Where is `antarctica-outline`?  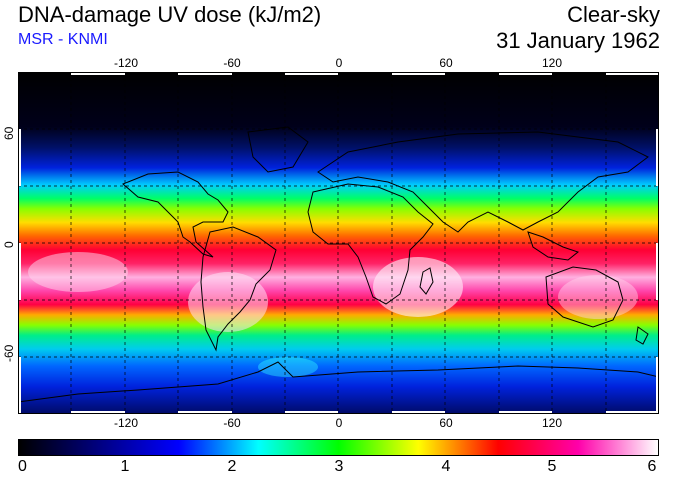
antarctica-outline is located at coordinates (338, 382).